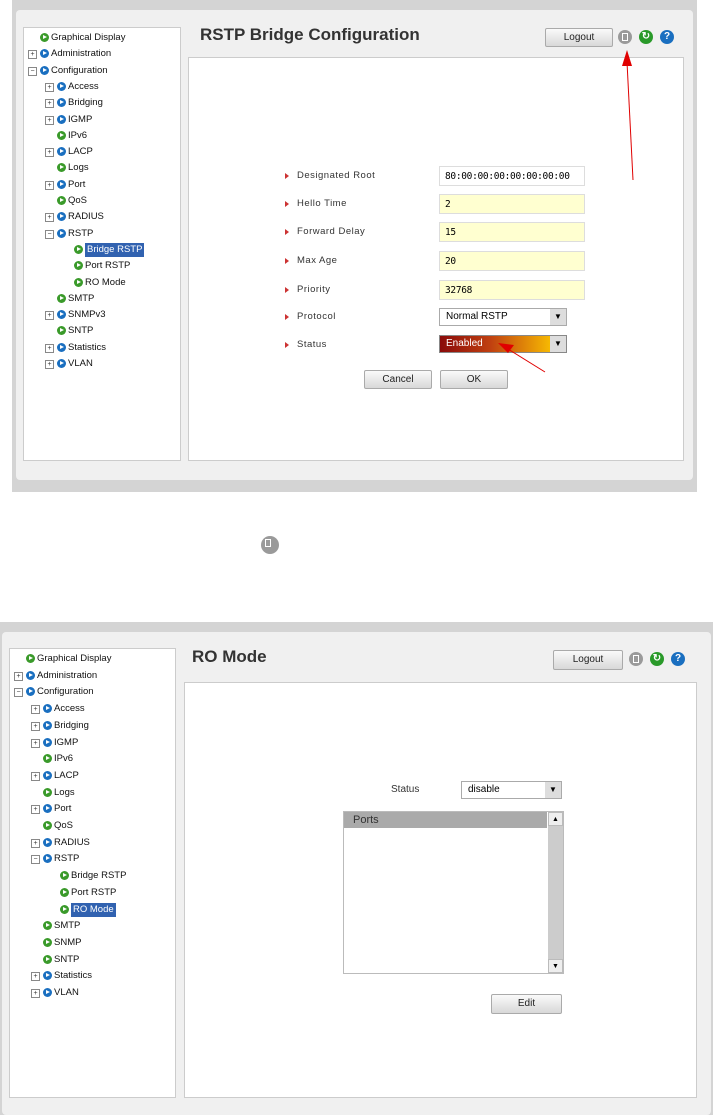 The image size is (713, 1115). What do you see at coordinates (512, 232) in the screenshot?
I see `field-input: 15` at bounding box center [512, 232].